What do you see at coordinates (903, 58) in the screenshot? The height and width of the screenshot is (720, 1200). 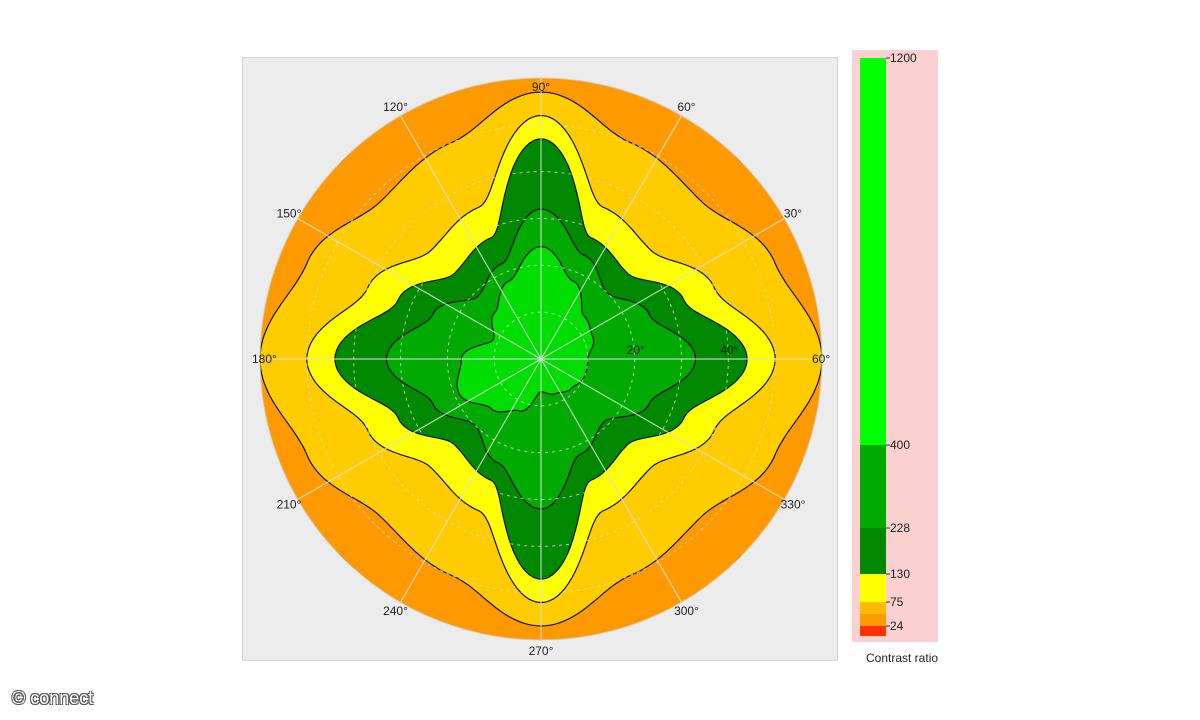 I see `colorbar-tick-label-1200: 1200` at bounding box center [903, 58].